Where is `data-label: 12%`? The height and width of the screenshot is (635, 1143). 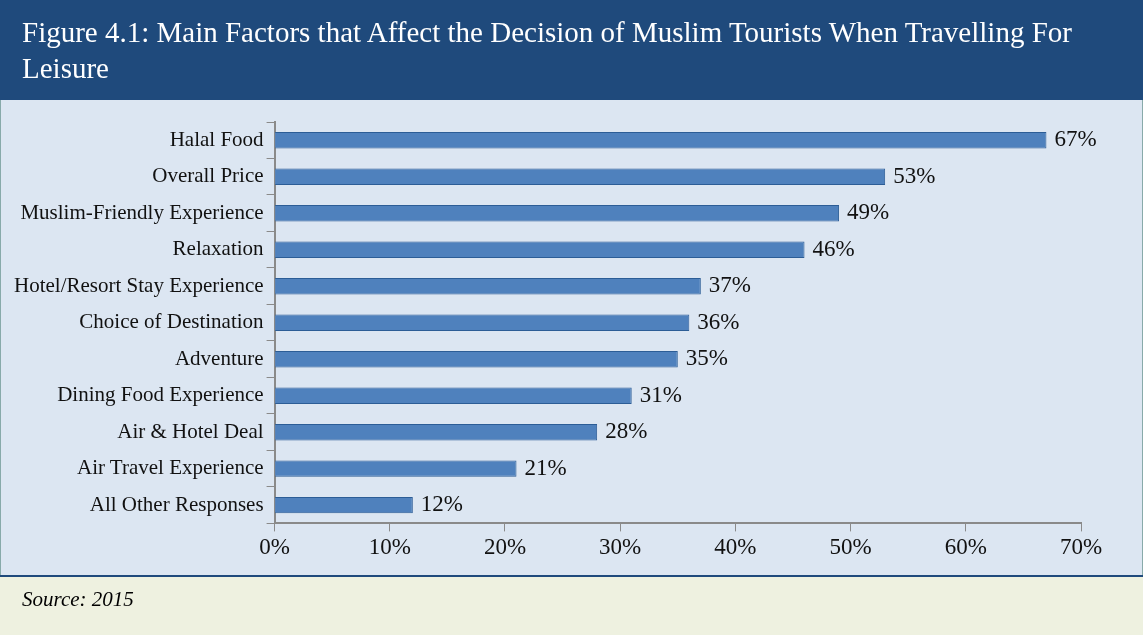 data-label: 12% is located at coordinates (441, 504).